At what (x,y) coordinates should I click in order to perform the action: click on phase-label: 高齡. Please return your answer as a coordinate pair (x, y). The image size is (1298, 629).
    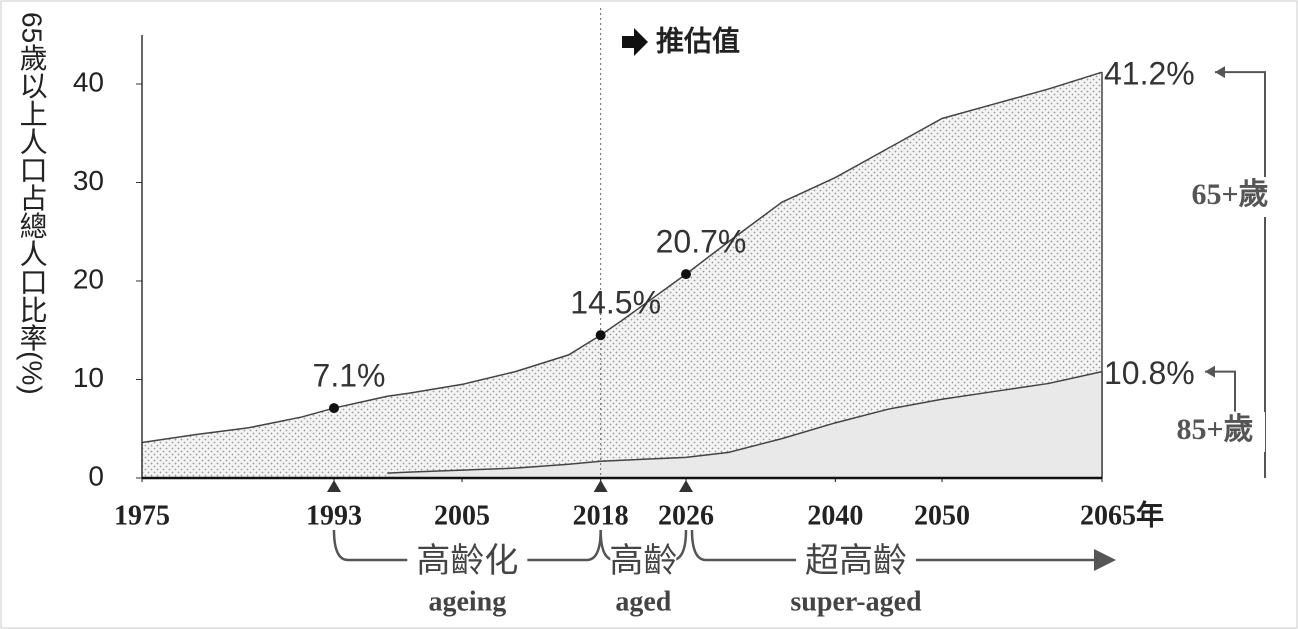
    Looking at the image, I should click on (643, 561).